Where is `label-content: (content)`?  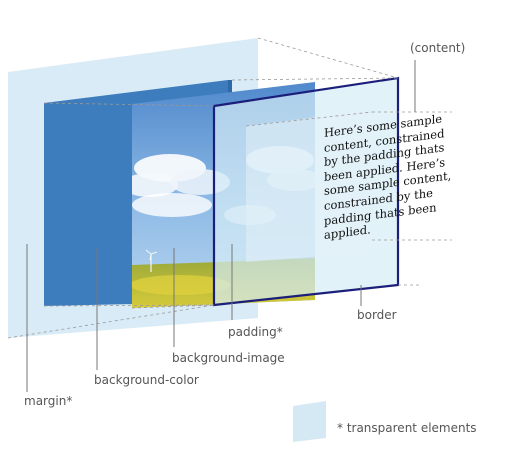 label-content: (content) is located at coordinates (437, 48).